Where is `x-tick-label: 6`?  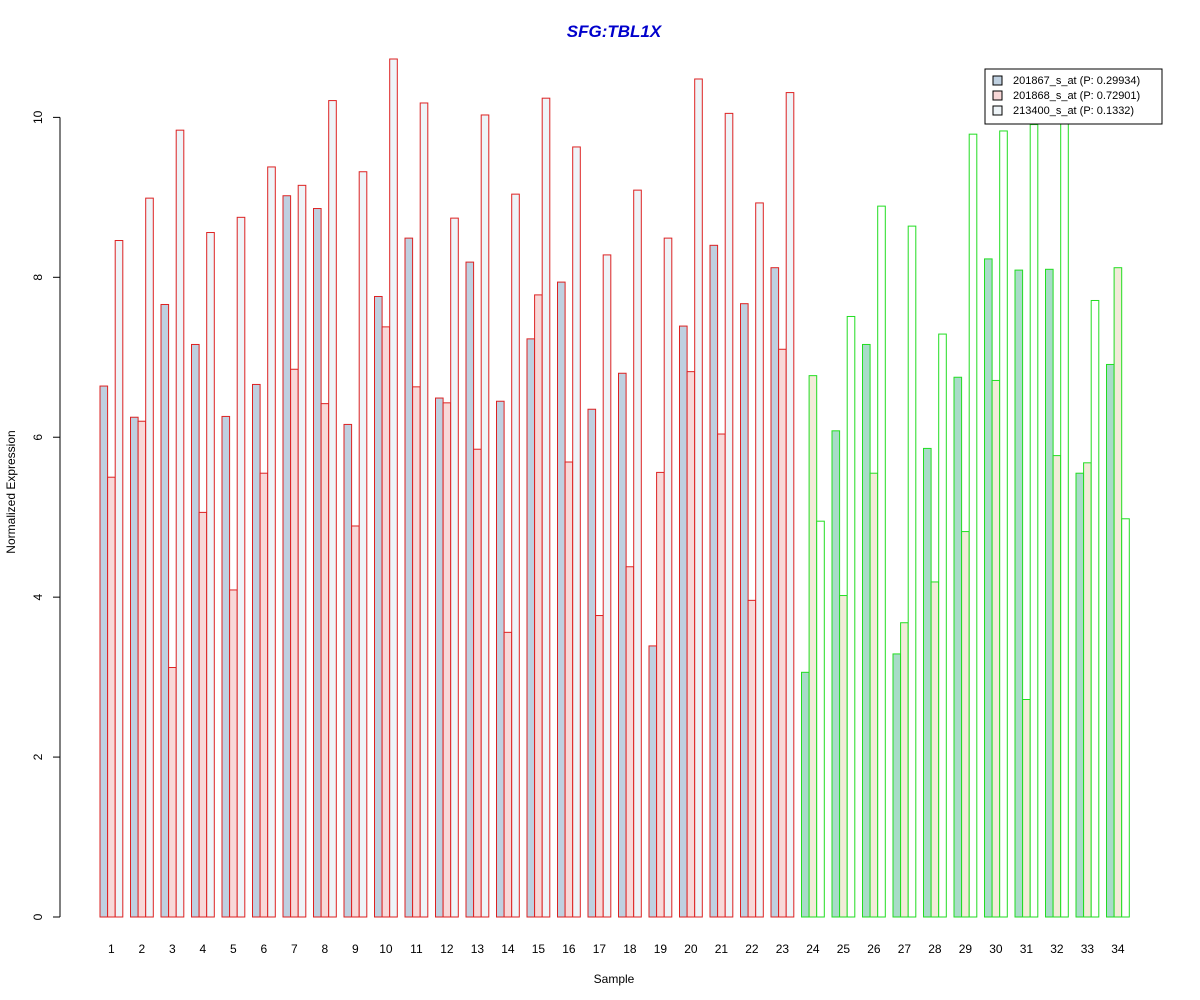 x-tick-label: 6 is located at coordinates (264, 949).